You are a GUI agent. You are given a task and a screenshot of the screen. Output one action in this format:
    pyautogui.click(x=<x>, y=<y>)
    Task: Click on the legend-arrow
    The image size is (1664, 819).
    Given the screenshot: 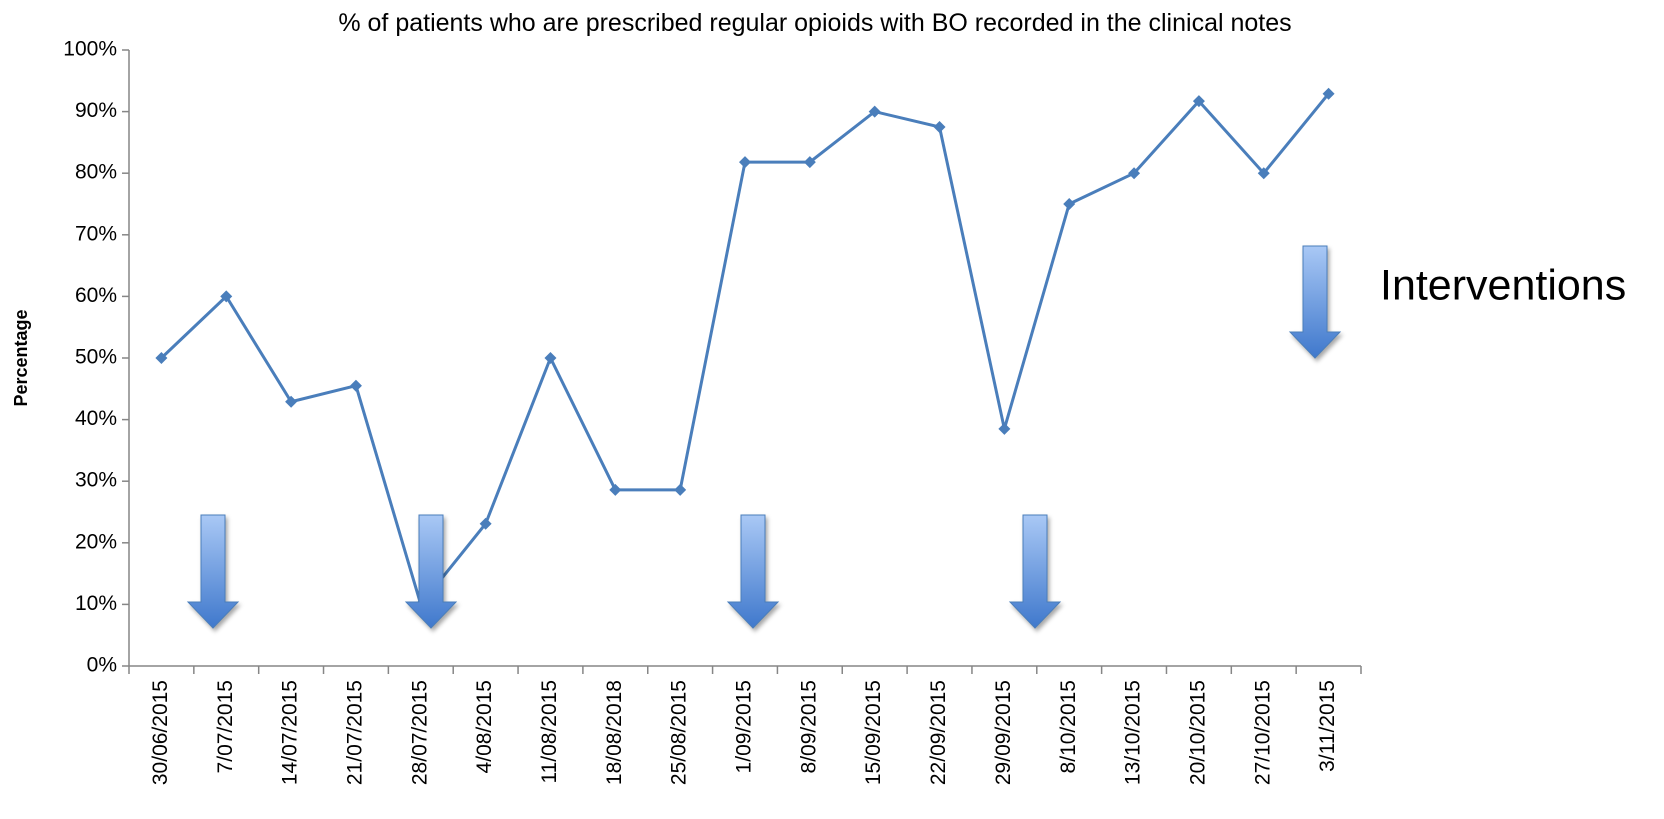 What is the action you would take?
    pyautogui.click(x=1315, y=302)
    